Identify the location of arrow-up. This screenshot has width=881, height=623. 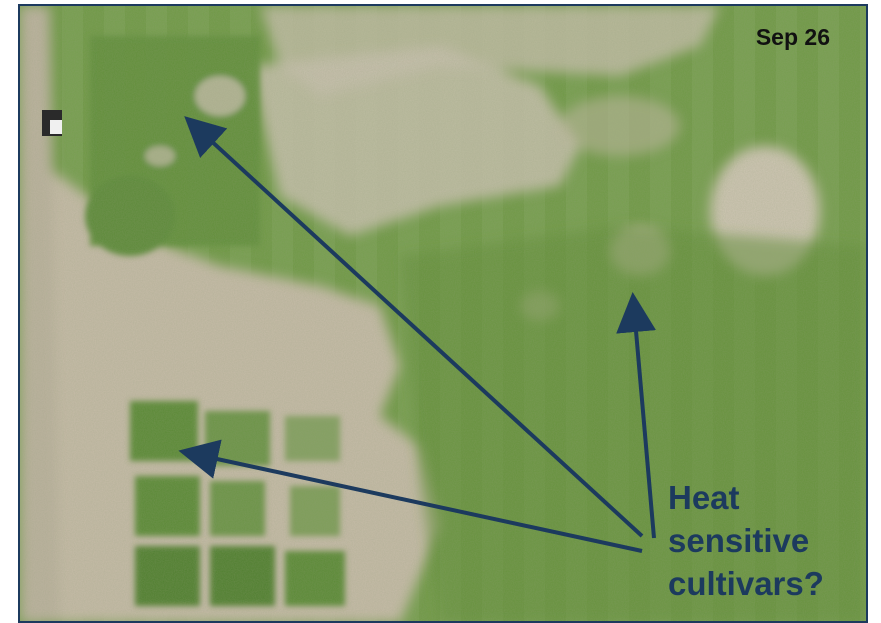
(636, 415).